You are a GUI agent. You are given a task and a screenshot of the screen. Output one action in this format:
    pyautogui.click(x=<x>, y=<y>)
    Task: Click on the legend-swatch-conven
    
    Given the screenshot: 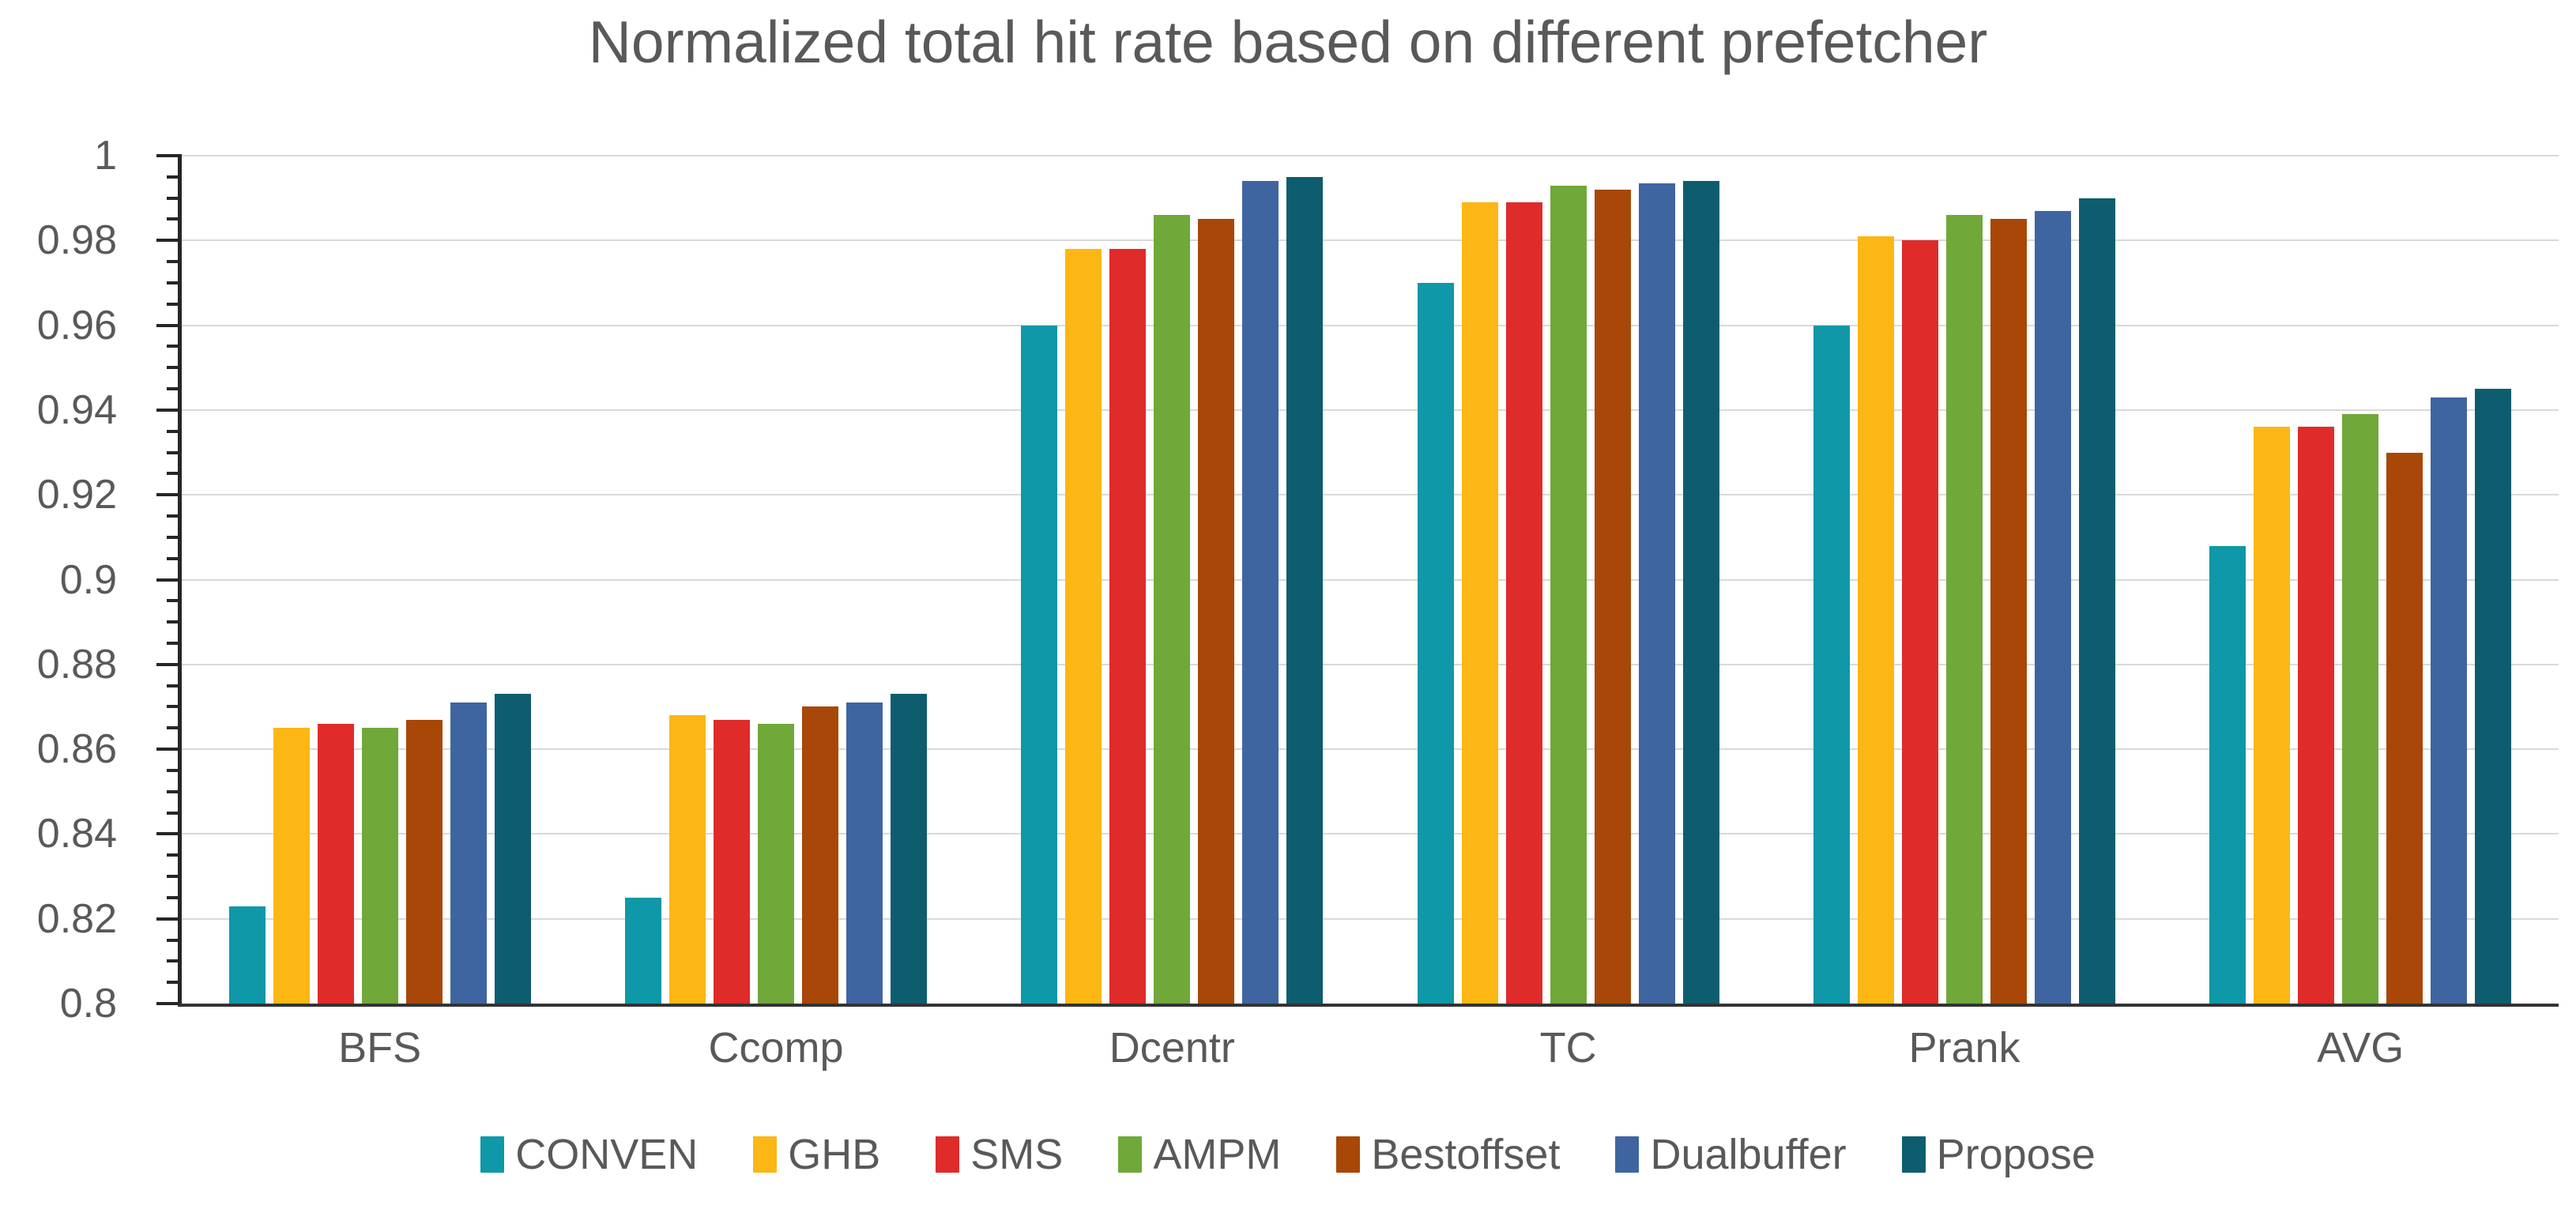 What is the action you would take?
    pyautogui.click(x=492, y=1154)
    